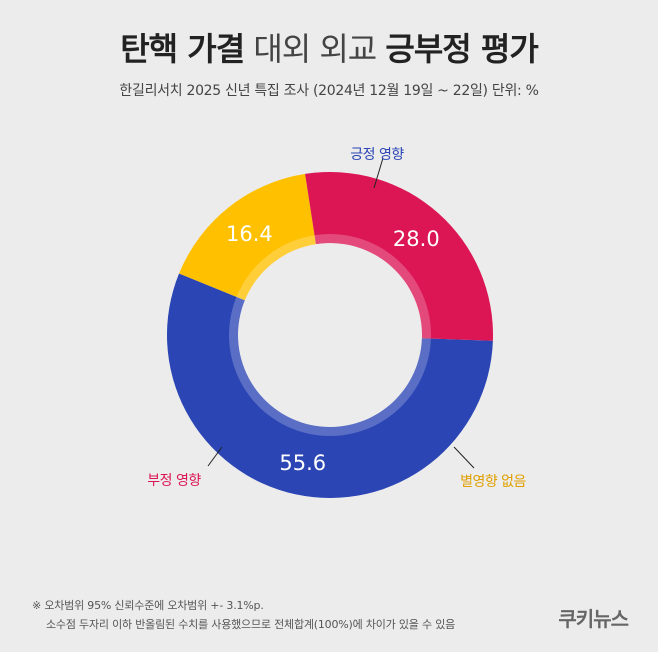  What do you see at coordinates (276, 268) in the screenshot?
I see `slice-neutral-inner-glow` at bounding box center [276, 268].